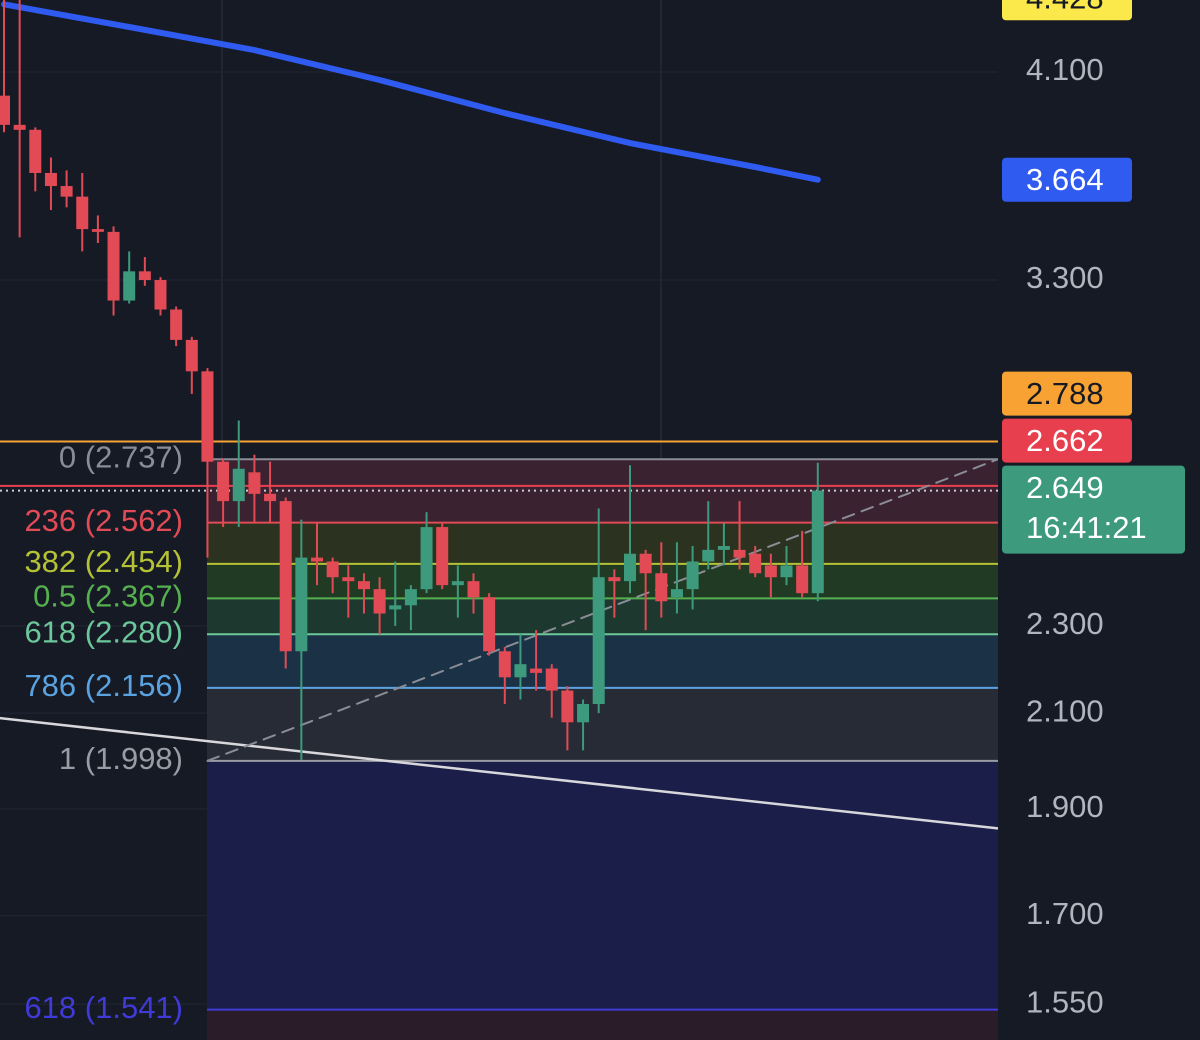 The height and width of the screenshot is (1040, 1200). What do you see at coordinates (1065, 623) in the screenshot?
I see `y-tick-label: 2.300` at bounding box center [1065, 623].